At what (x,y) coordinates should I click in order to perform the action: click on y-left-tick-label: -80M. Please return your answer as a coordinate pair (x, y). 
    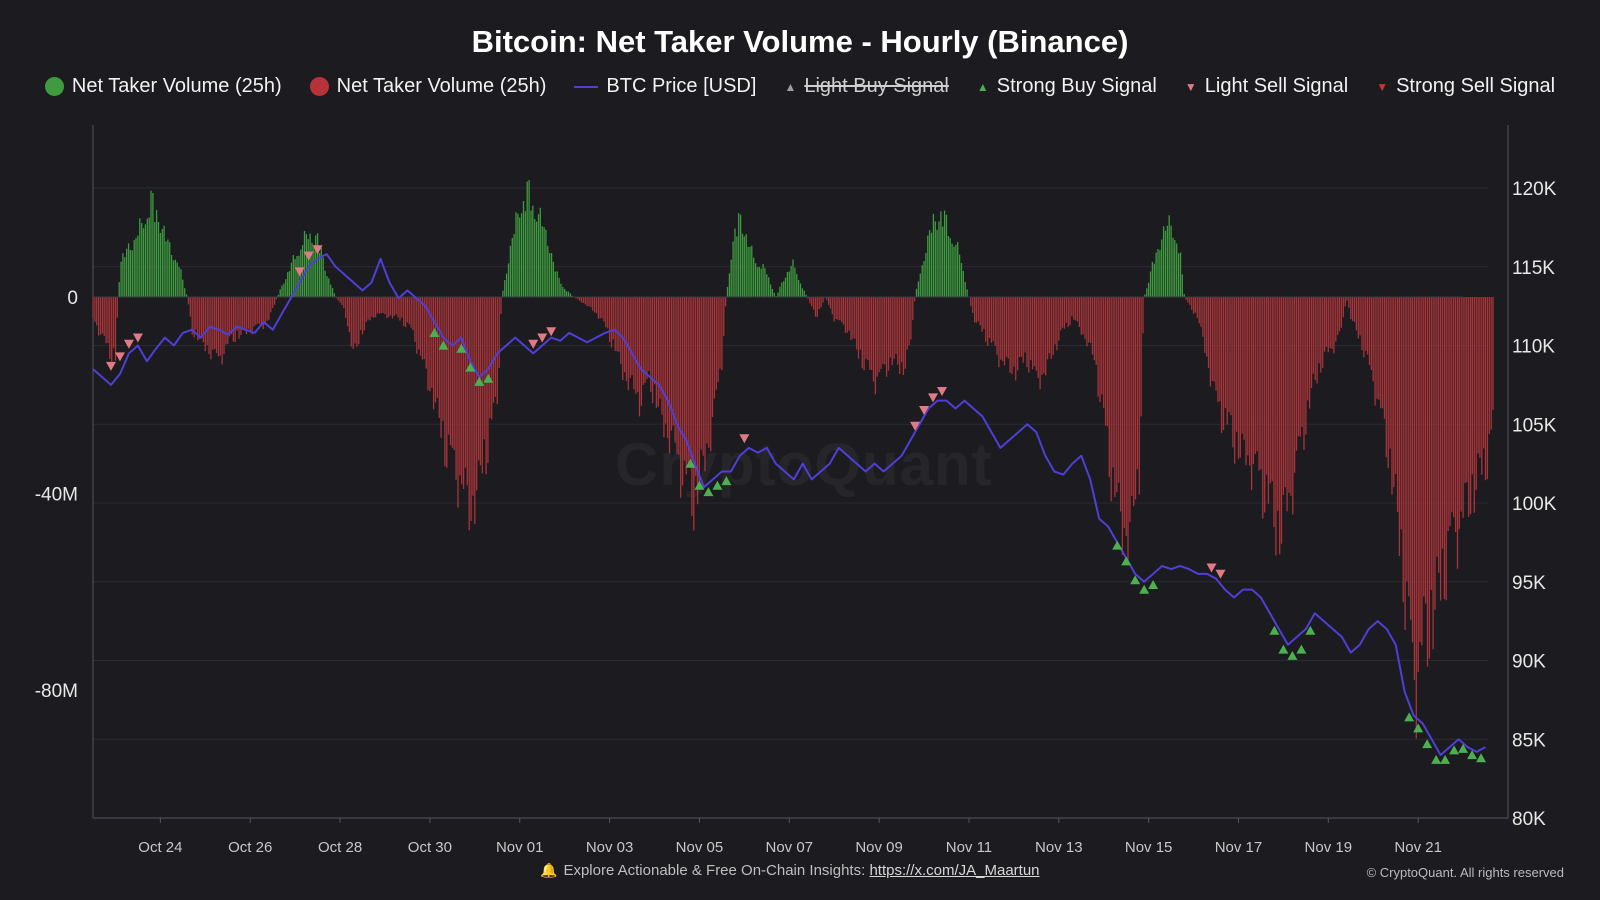
    Looking at the image, I should click on (56, 691).